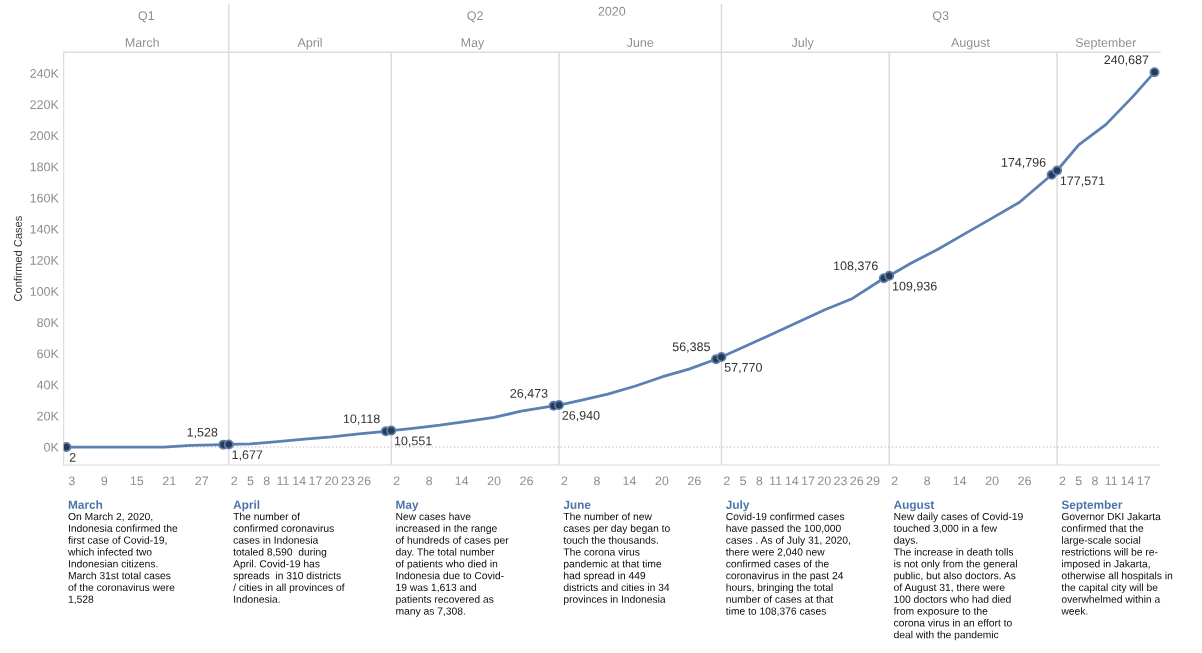  I want to click on data-label: 10,118, so click(361, 419).